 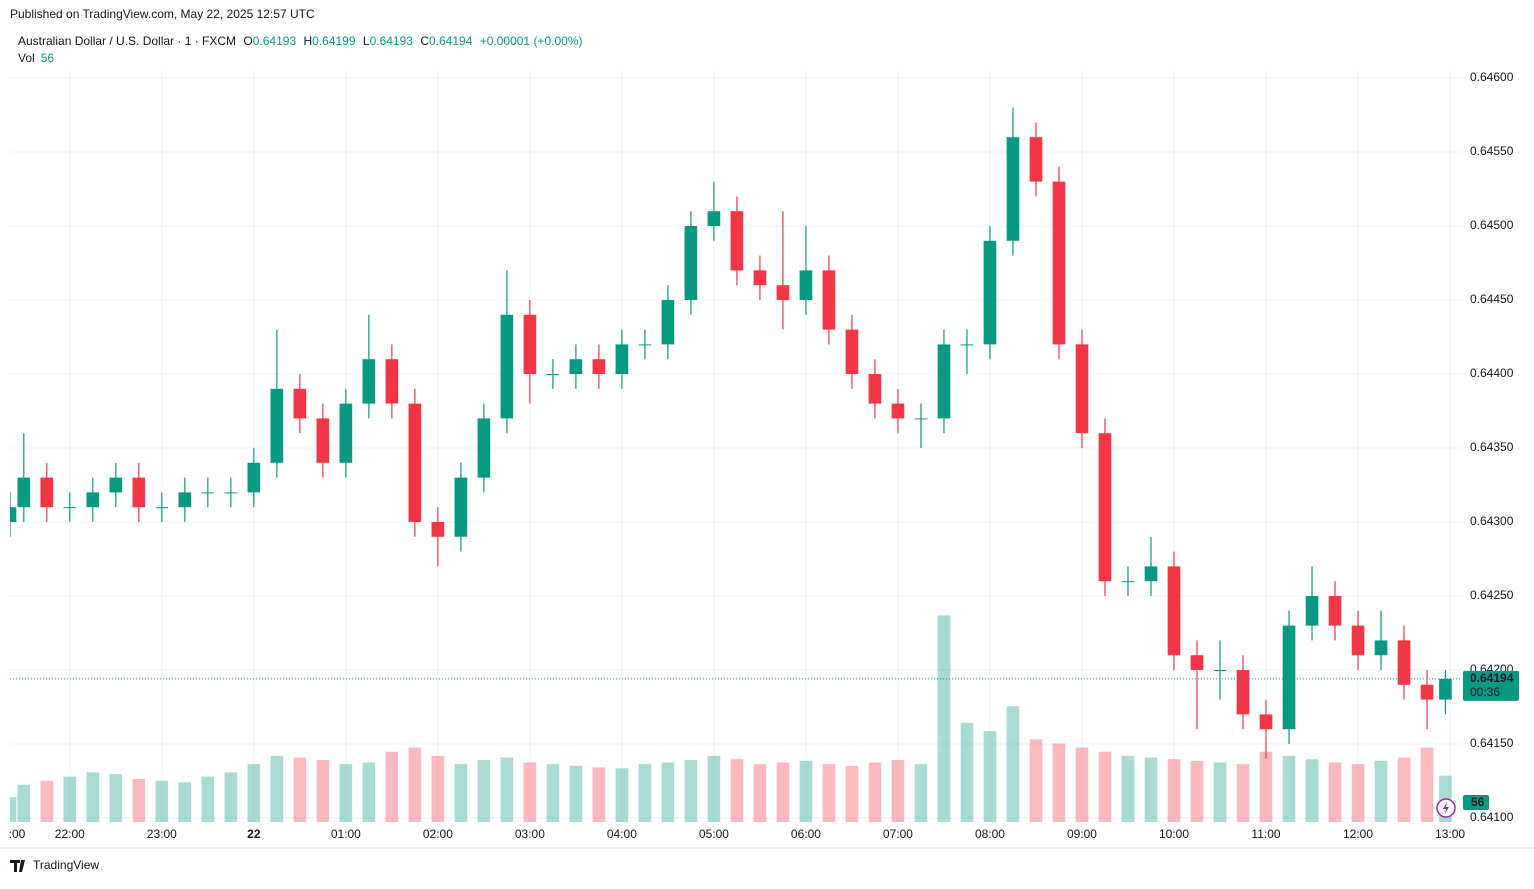 What do you see at coordinates (530, 834) in the screenshot?
I see `x-tick-label: 03:00` at bounding box center [530, 834].